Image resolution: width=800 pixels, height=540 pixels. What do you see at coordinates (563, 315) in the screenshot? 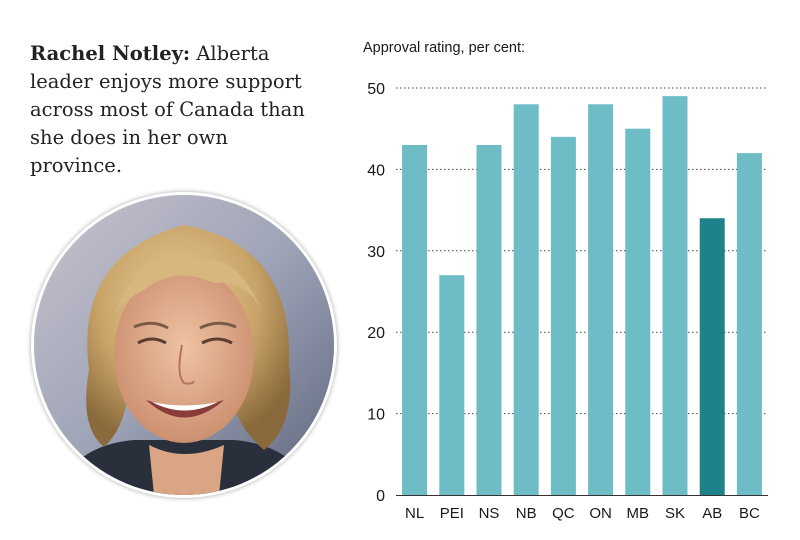
I see `bar-qc` at bounding box center [563, 315].